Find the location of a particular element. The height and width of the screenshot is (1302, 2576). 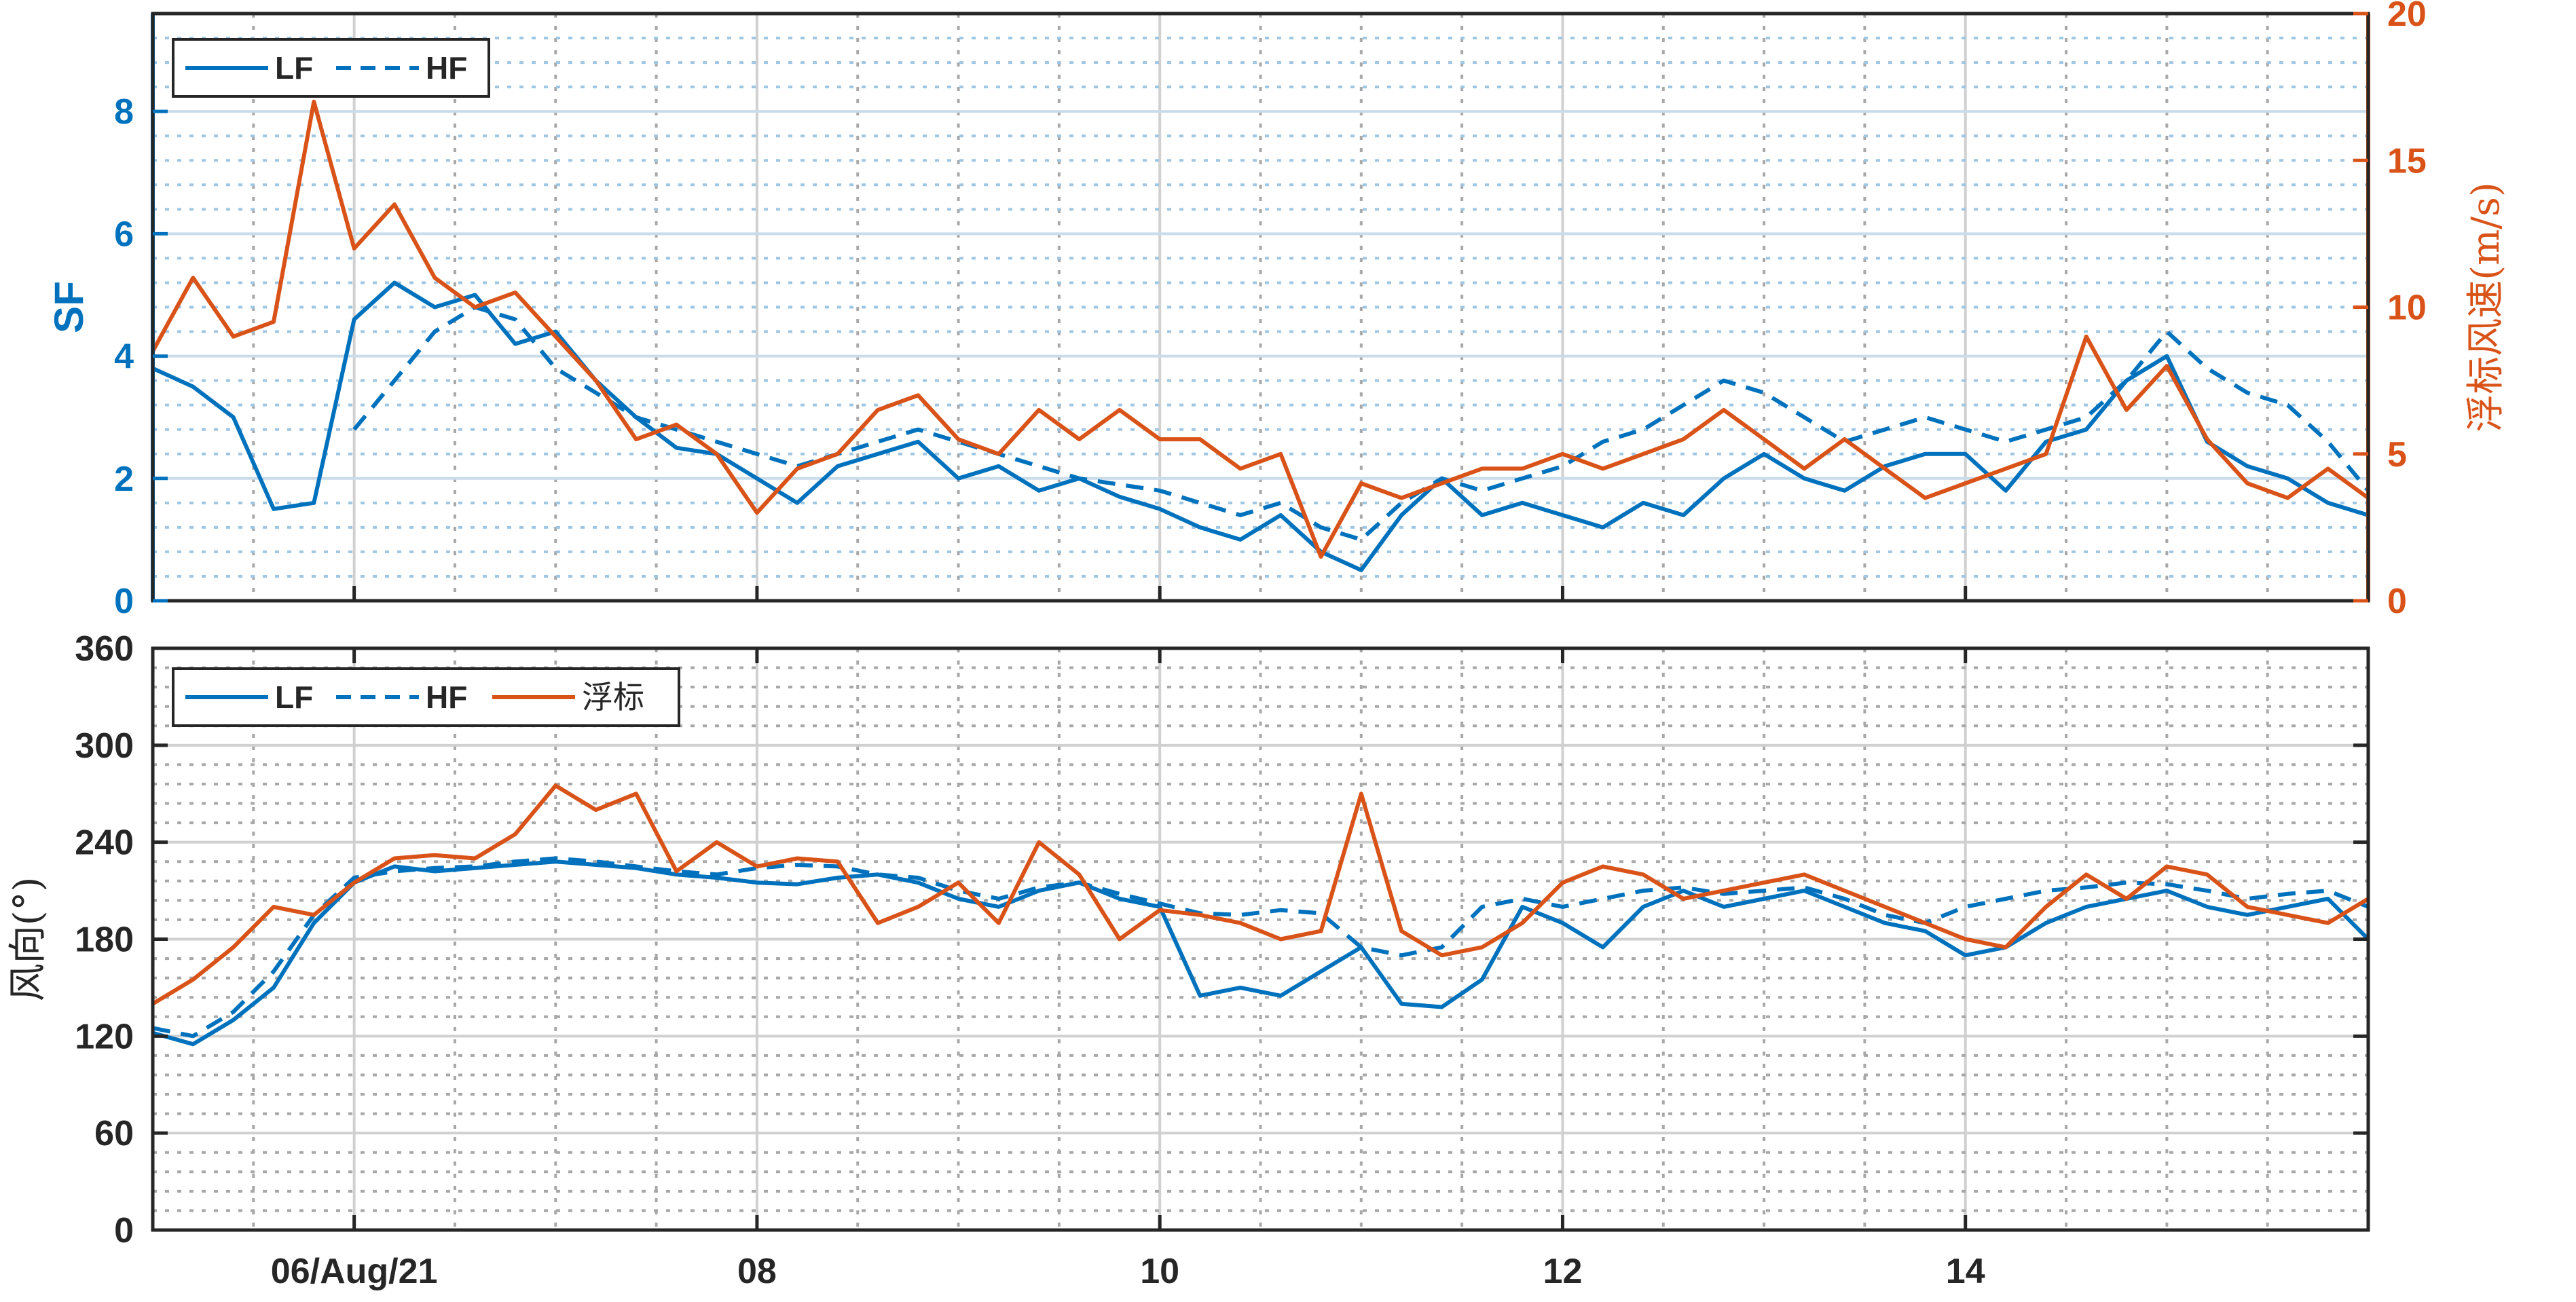

series-line-hf is located at coordinates (1261, 947).